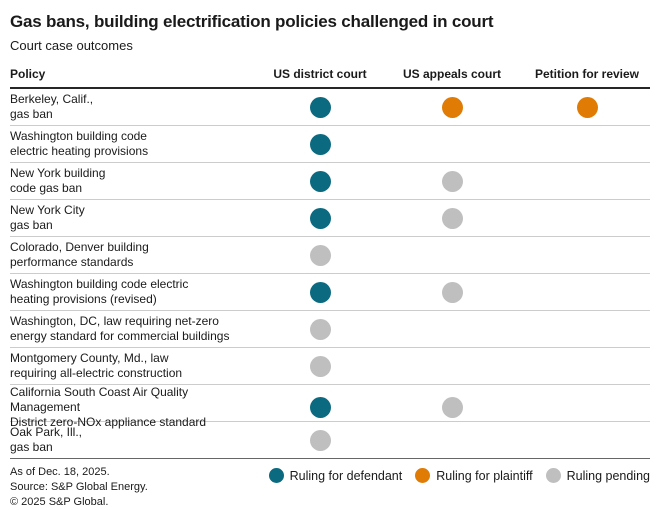 The height and width of the screenshot is (510, 660). I want to click on legend-item-plaintiff: Ruling for plaintiff, so click(474, 475).